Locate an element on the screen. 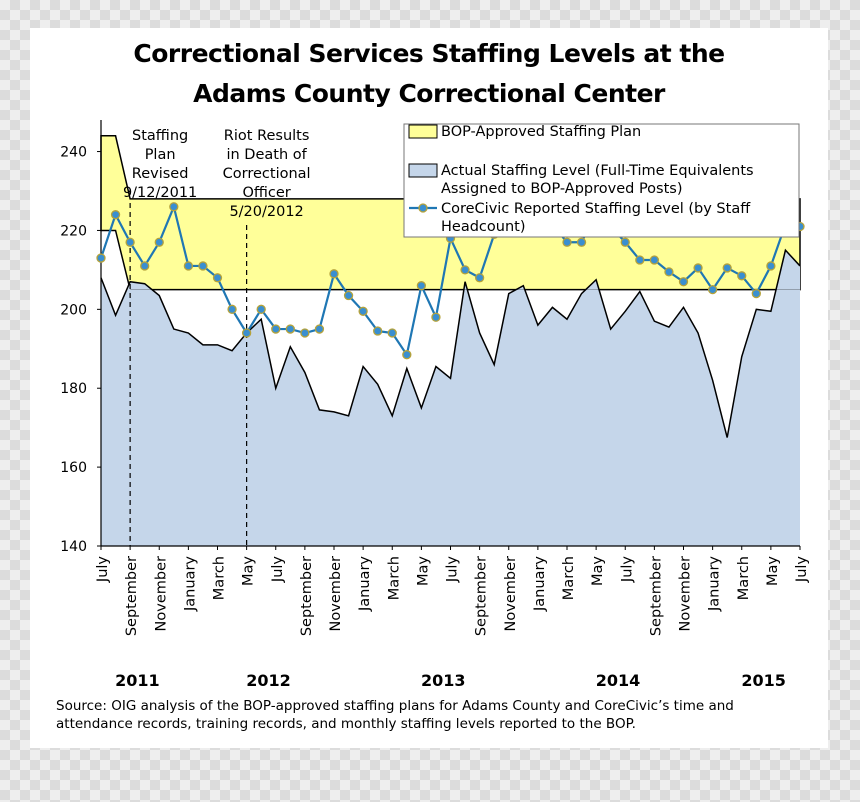  annotation-1-line-1: in Death of is located at coordinates (266, 155).